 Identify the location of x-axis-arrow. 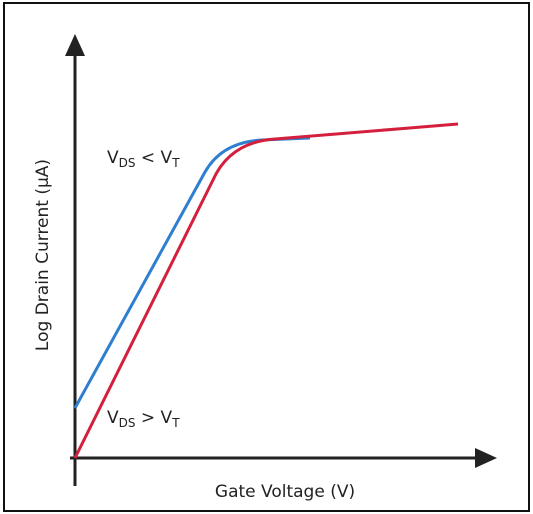
(486, 458).